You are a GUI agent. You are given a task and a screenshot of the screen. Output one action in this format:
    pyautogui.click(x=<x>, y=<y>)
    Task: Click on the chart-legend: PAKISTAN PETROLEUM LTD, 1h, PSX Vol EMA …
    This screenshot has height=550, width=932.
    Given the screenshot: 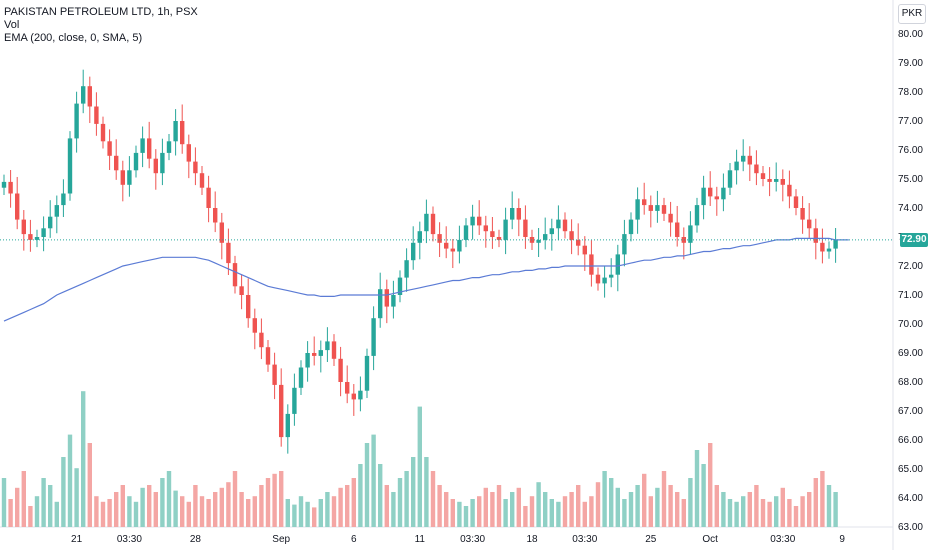 What is the action you would take?
    pyautogui.click(x=101, y=25)
    